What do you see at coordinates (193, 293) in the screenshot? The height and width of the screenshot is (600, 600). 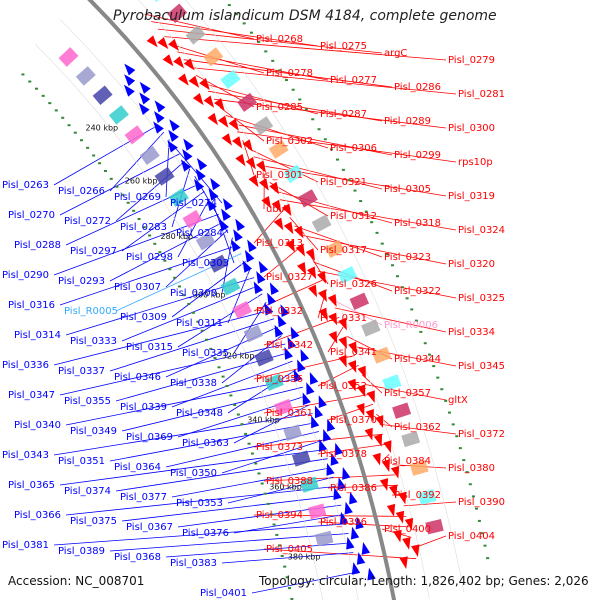 I see `gene-label-left: Pisl_0308` at bounding box center [193, 293].